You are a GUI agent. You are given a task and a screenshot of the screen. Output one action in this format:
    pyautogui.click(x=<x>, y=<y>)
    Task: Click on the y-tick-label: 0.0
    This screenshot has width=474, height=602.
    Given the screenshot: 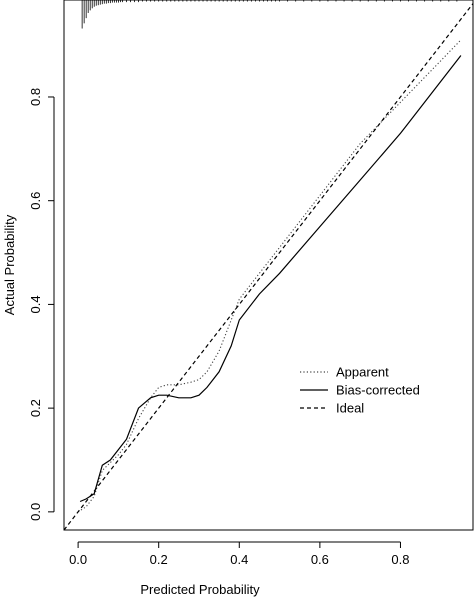 What is the action you would take?
    pyautogui.click(x=35, y=512)
    